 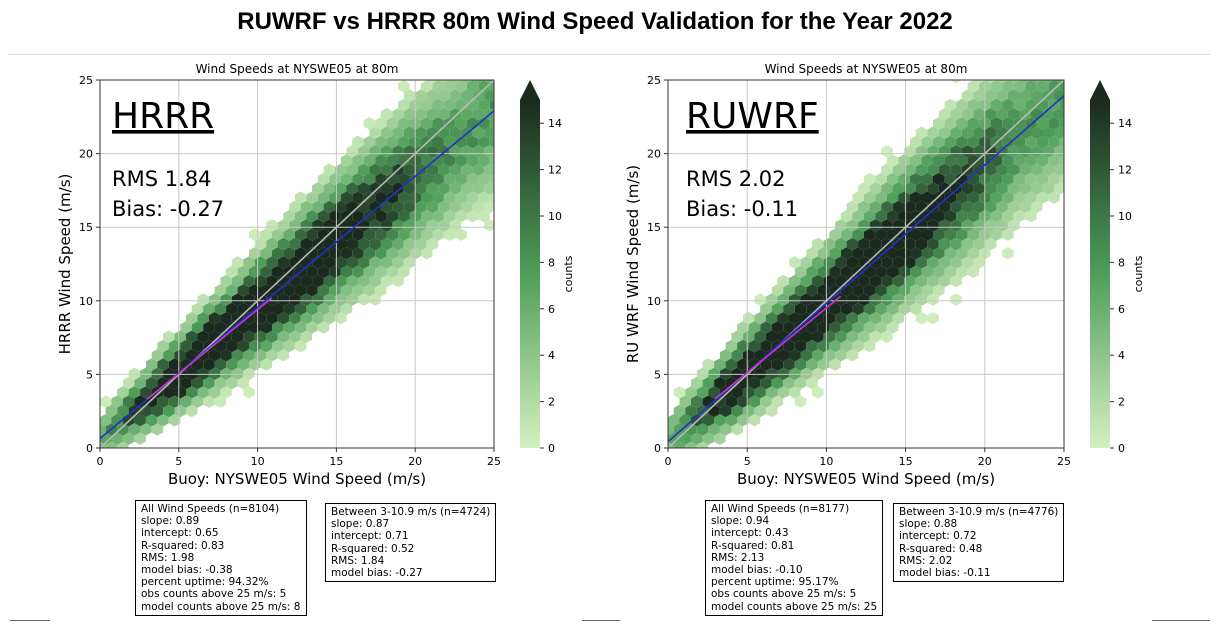 What do you see at coordinates (86, 301) in the screenshot?
I see `y-tick-label: 10` at bounding box center [86, 301].